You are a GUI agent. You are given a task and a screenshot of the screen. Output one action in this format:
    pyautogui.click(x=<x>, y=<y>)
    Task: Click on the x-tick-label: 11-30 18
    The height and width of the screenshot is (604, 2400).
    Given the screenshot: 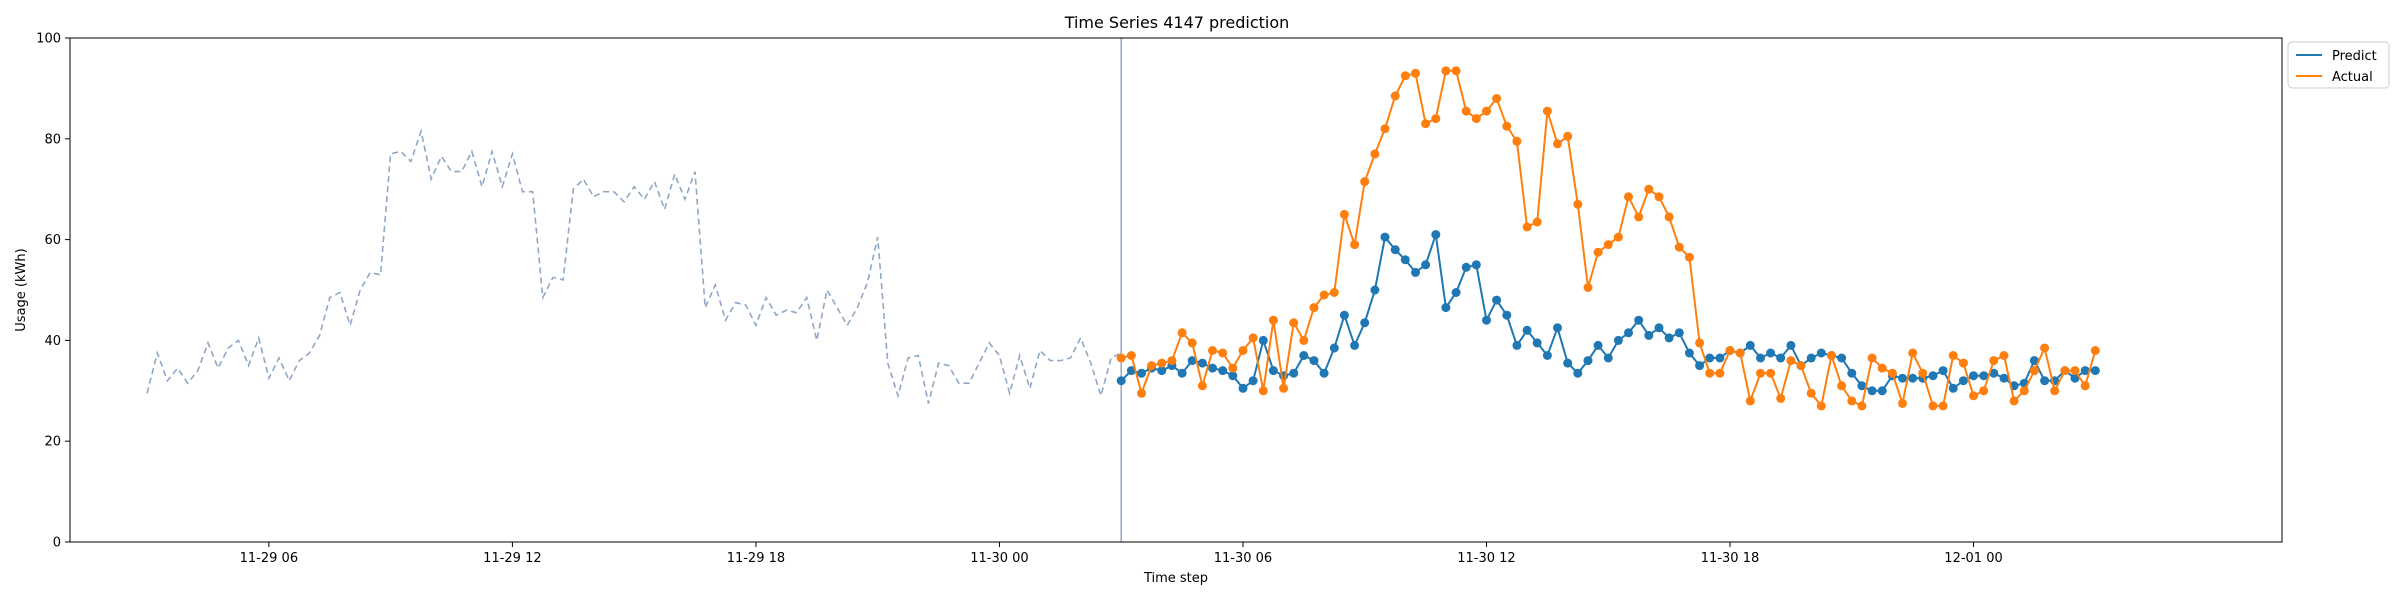 What is the action you would take?
    pyautogui.click(x=1730, y=558)
    